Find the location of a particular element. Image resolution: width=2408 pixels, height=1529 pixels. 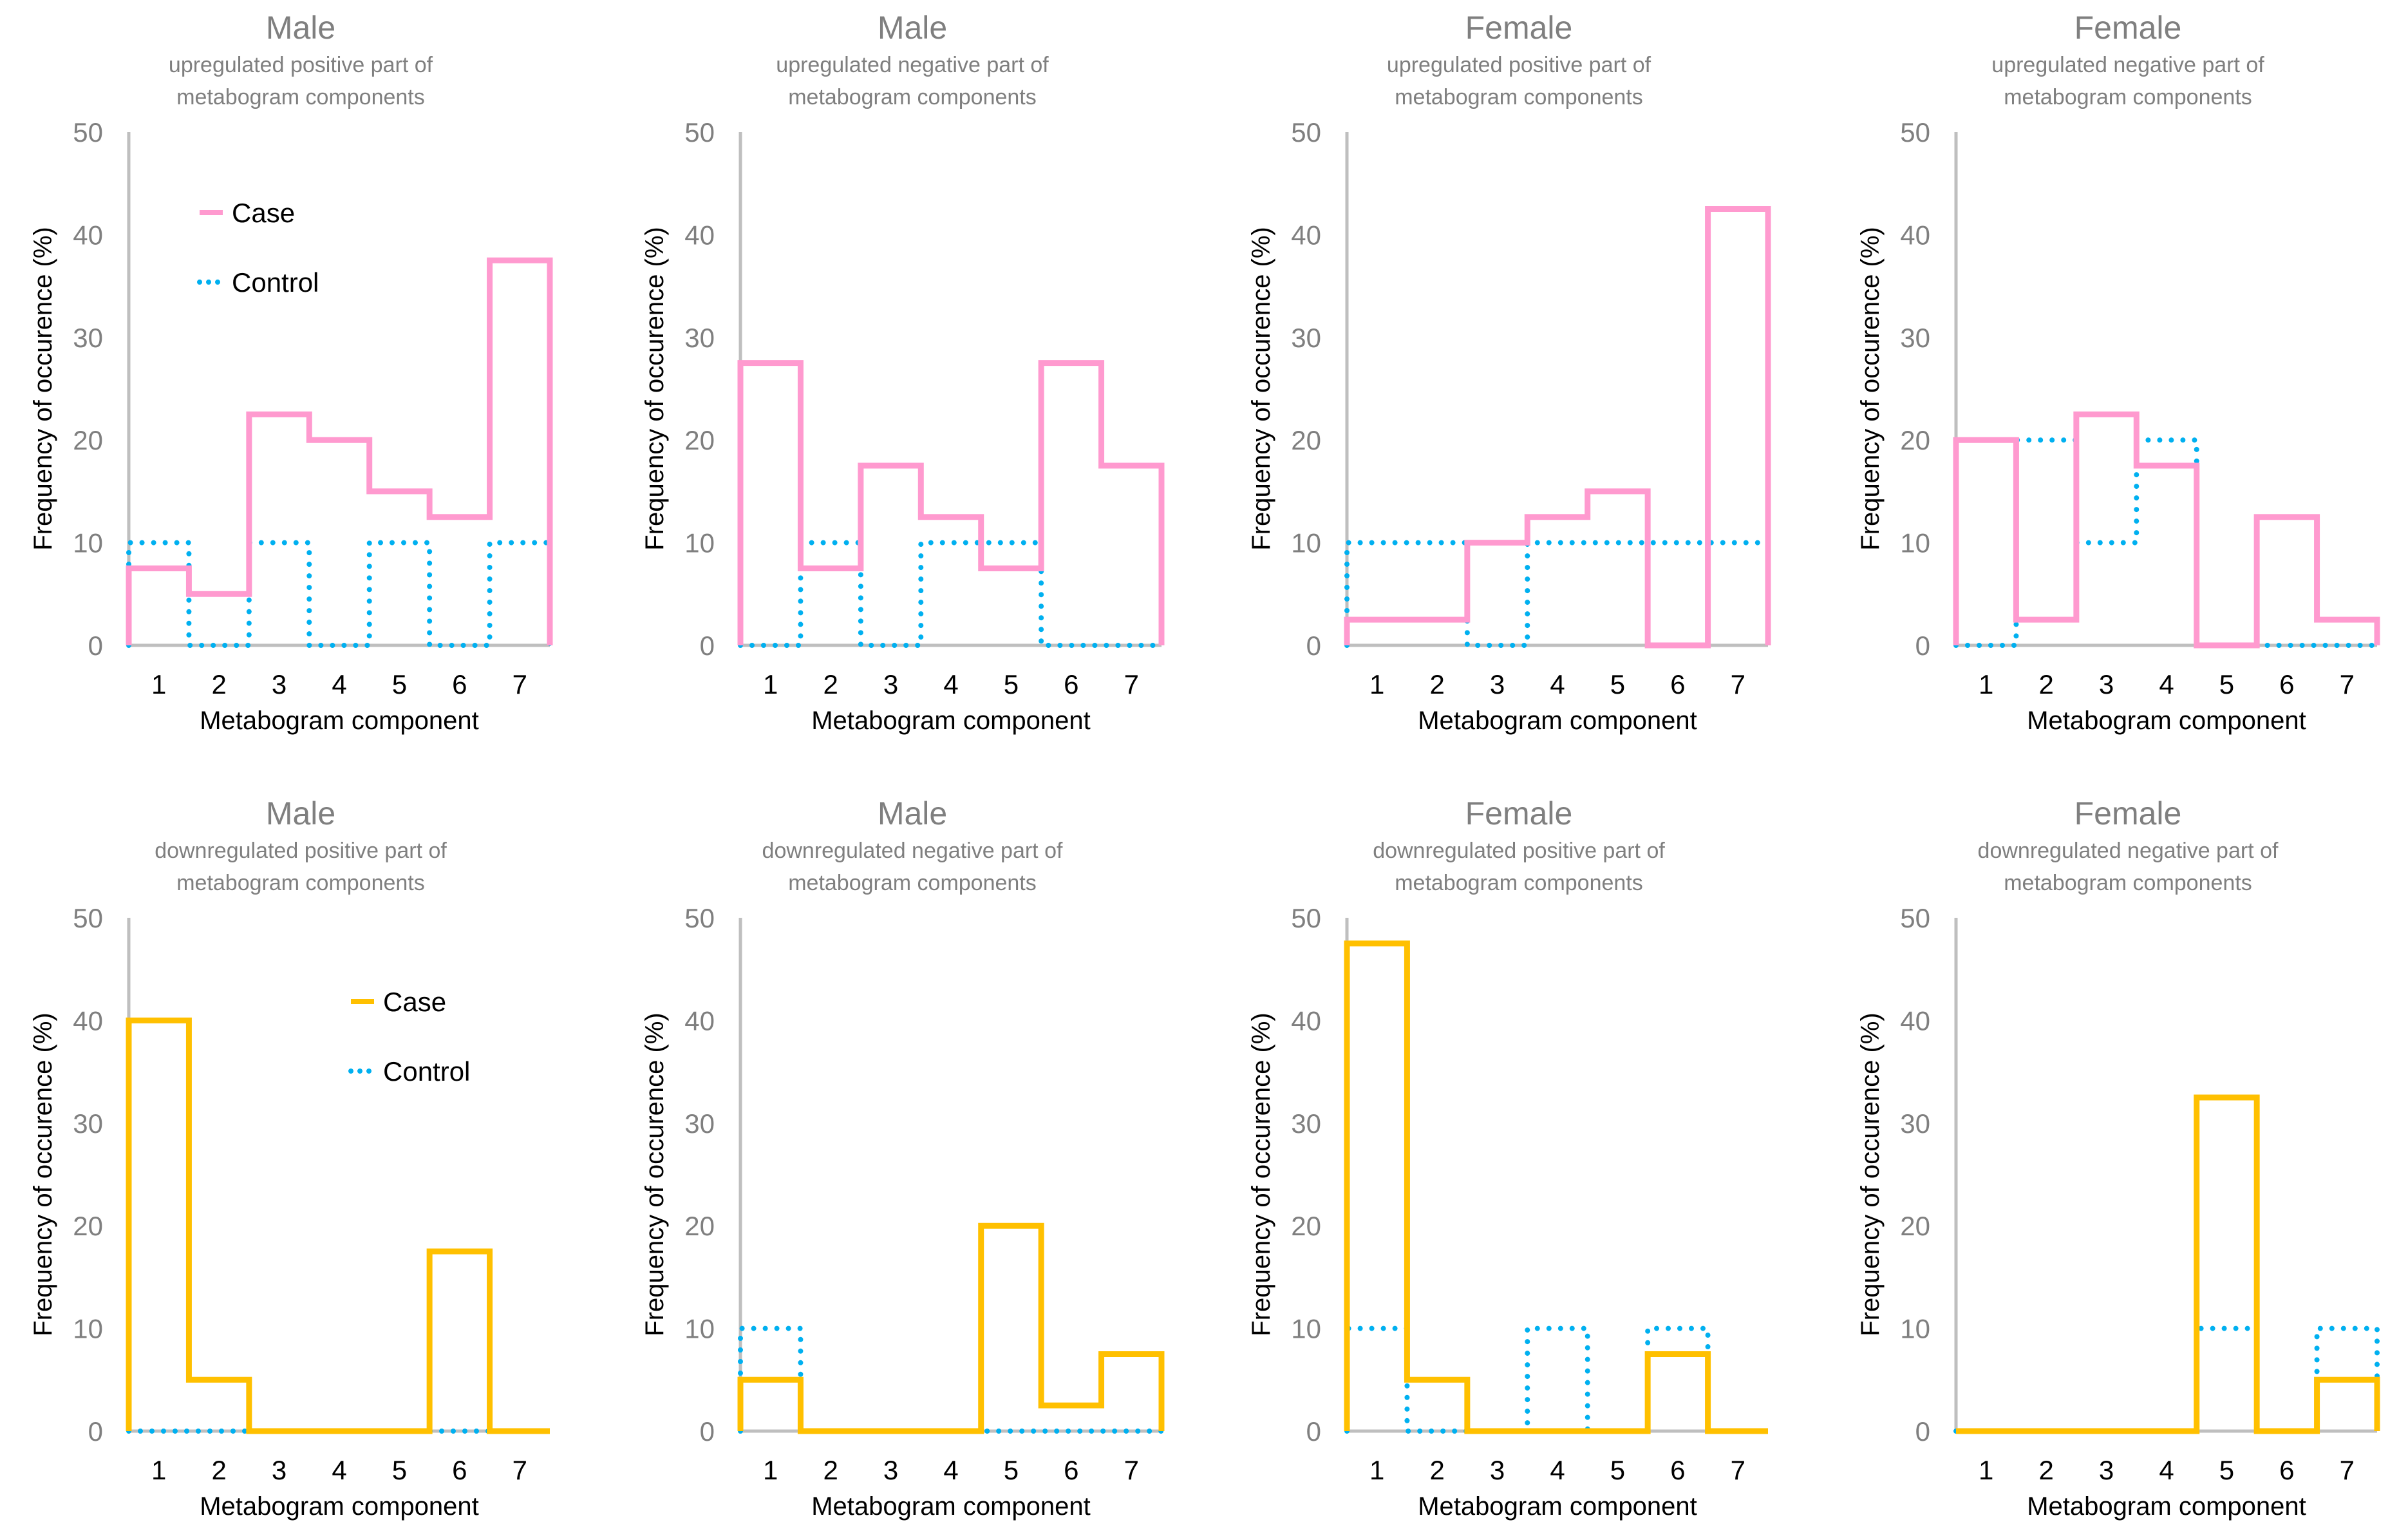

control-series-line is located at coordinates (951, 594).